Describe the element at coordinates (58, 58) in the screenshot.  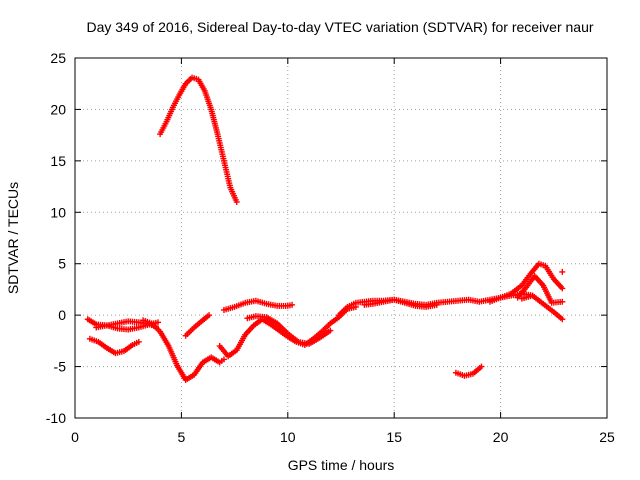
I see `y-tick-label: 25` at that location.